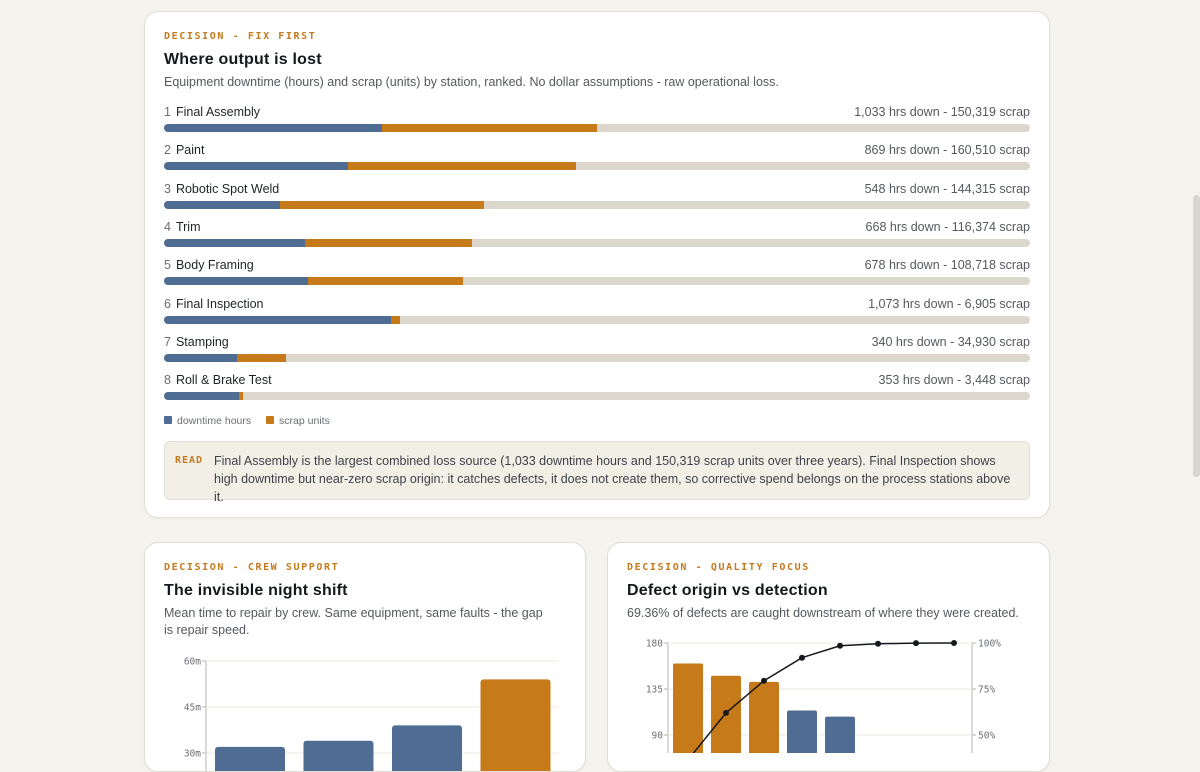  Describe the element at coordinates (947, 226) in the screenshot. I see `station-stat: 668 hrs down - 116,374 scrap` at that location.